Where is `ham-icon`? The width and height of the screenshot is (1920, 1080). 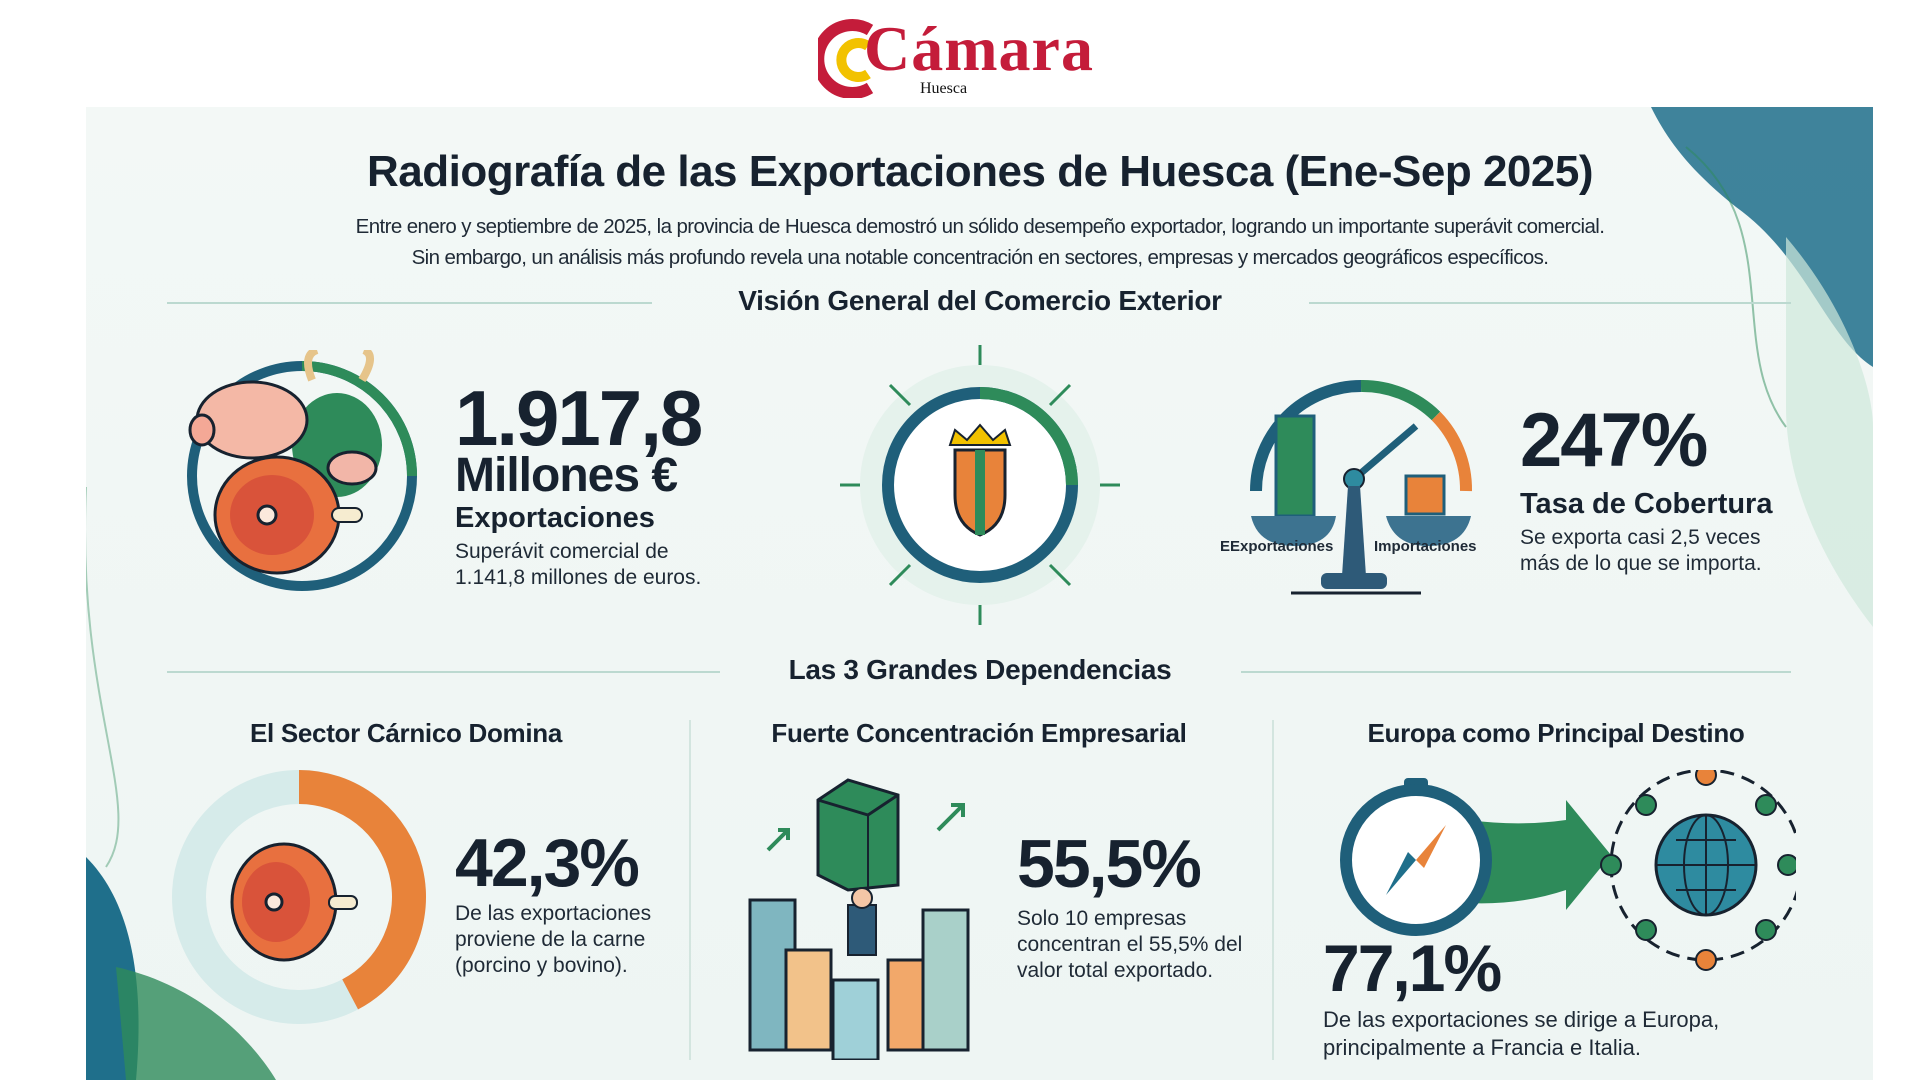
ham-icon is located at coordinates (294, 902).